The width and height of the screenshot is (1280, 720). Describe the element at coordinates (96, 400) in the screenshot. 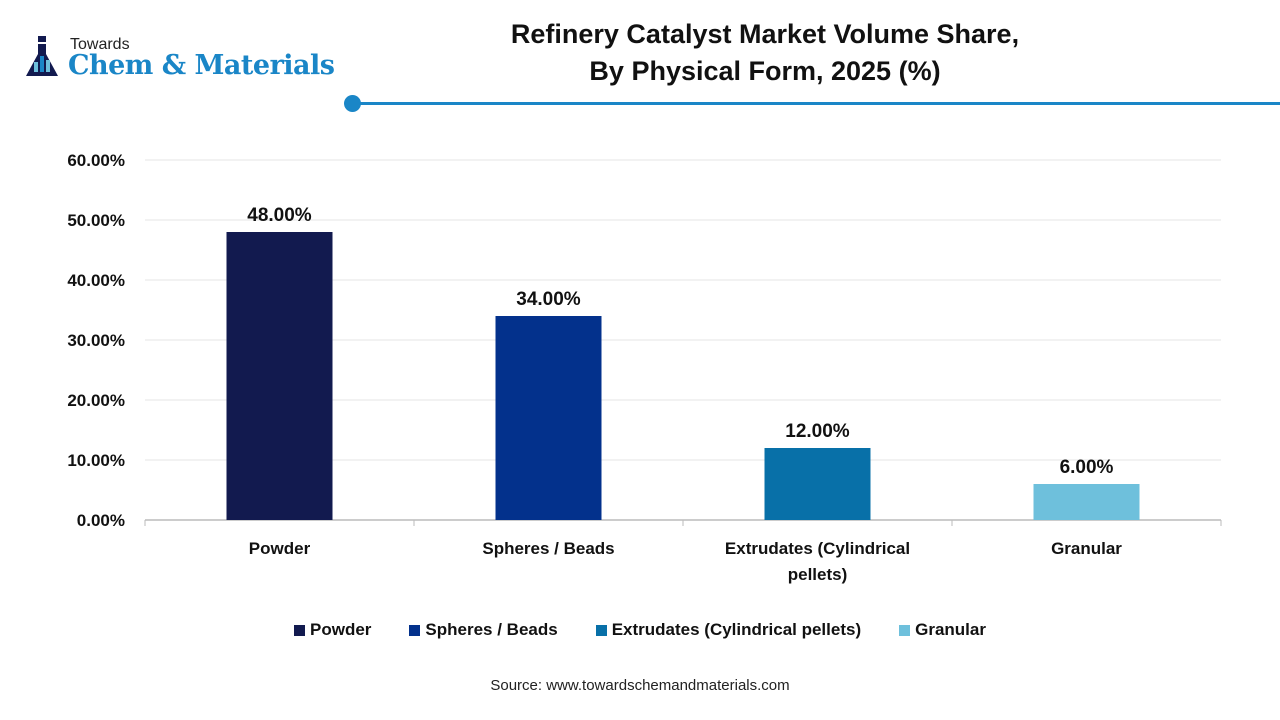

I see `y-tick-label: 20.00%` at that location.